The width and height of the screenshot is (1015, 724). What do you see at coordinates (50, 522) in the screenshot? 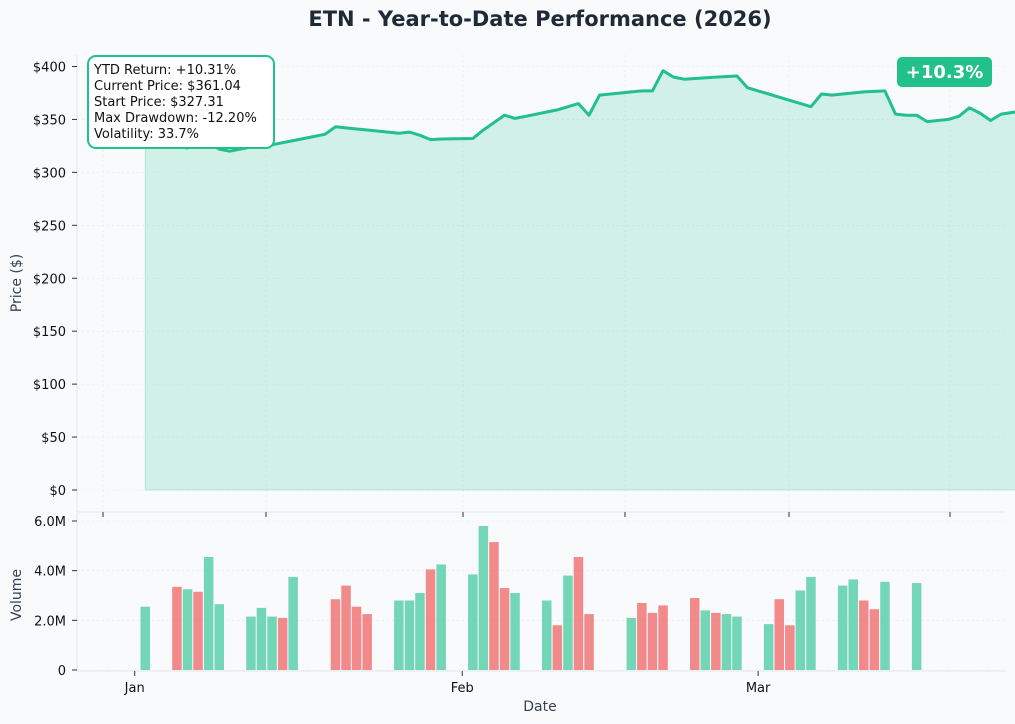
I see `volume-y-tick-label: 6.0M` at bounding box center [50, 522].